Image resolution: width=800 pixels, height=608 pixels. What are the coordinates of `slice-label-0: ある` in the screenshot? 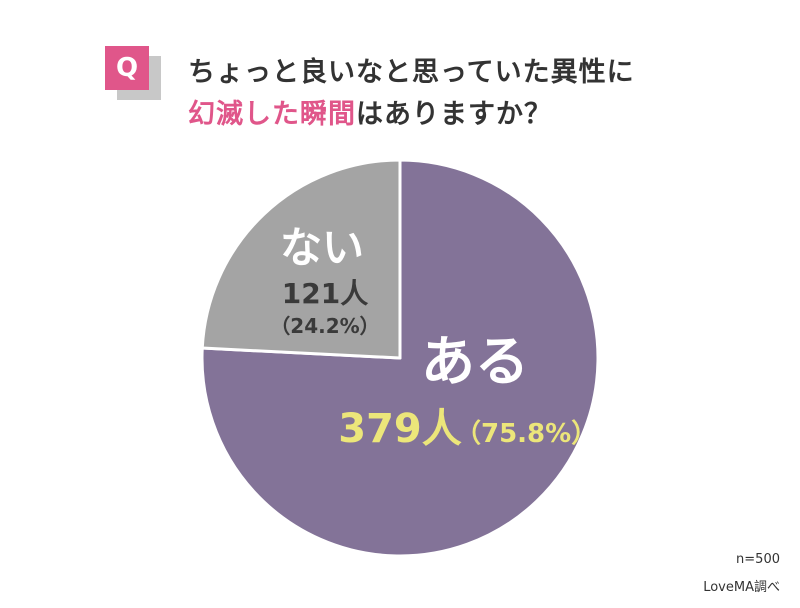 It's located at (475, 361).